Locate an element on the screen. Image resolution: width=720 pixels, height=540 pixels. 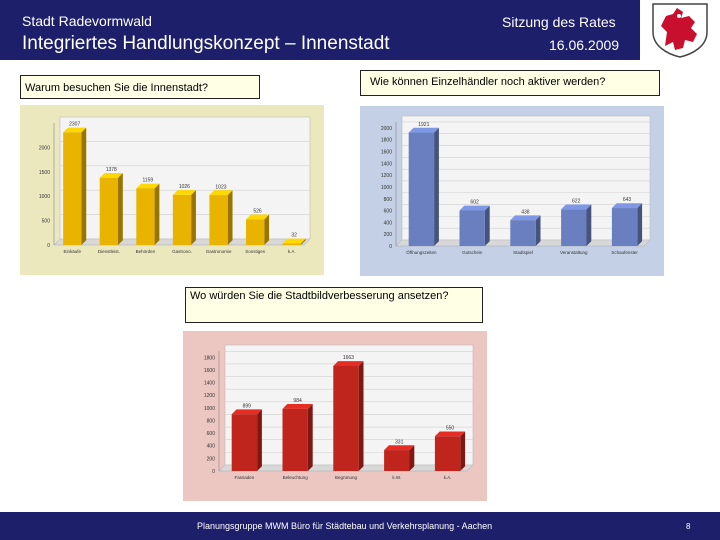
chart-data-label: 622 is located at coordinates (576, 201).